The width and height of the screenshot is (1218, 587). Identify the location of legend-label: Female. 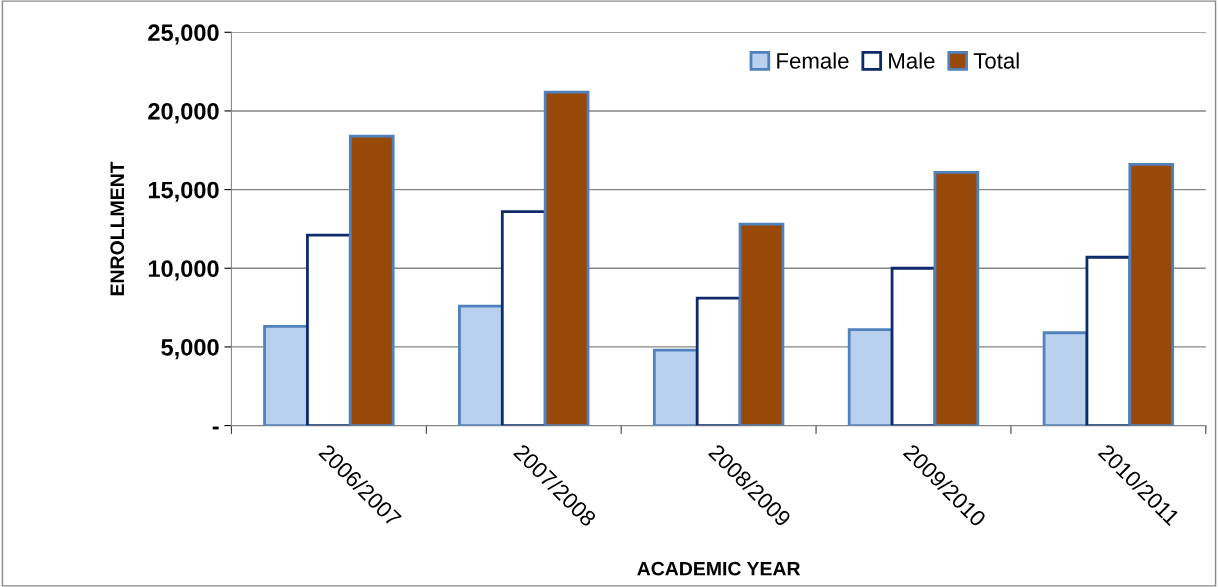
(813, 60).